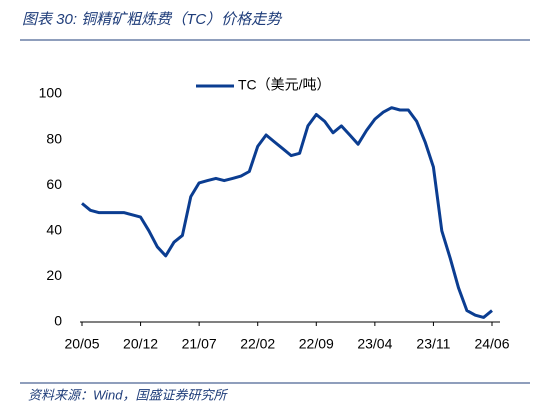 This screenshot has width=543, height=417. What do you see at coordinates (284, 85) in the screenshot?
I see `legend-label: TC（美元/吨）` at bounding box center [284, 85].